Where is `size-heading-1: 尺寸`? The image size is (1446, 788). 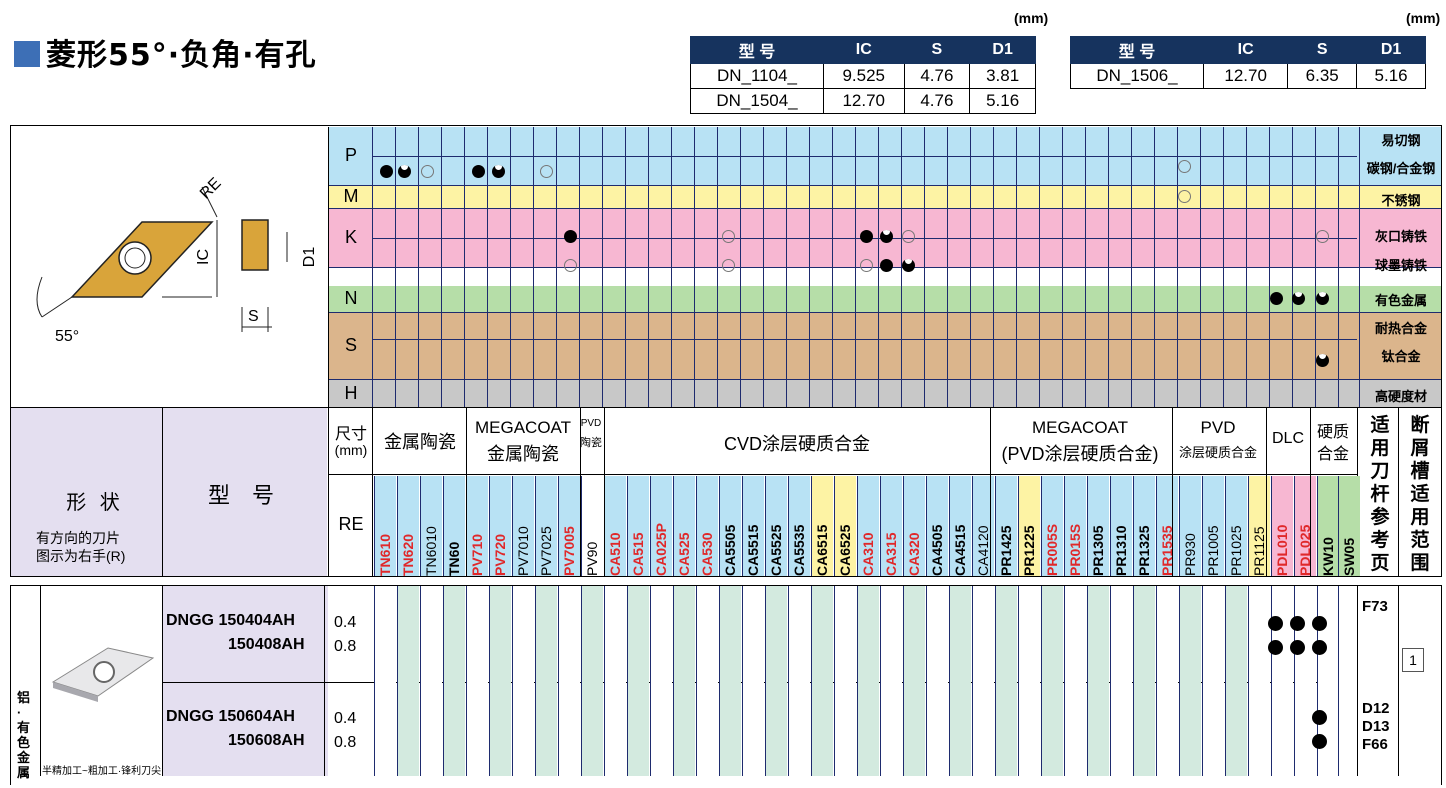 size-heading-1: 尺寸 is located at coordinates (350, 434).